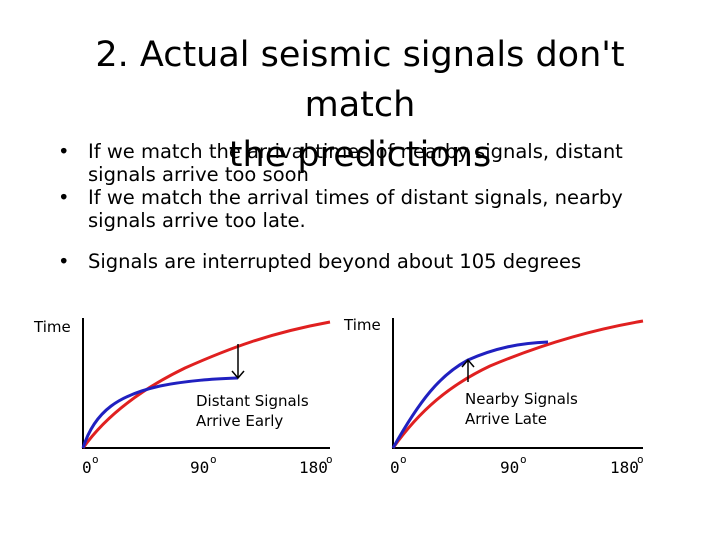 This screenshot has height=540, width=720. What do you see at coordinates (624, 467) in the screenshot?
I see `right-tick-180: 180` at bounding box center [624, 467].